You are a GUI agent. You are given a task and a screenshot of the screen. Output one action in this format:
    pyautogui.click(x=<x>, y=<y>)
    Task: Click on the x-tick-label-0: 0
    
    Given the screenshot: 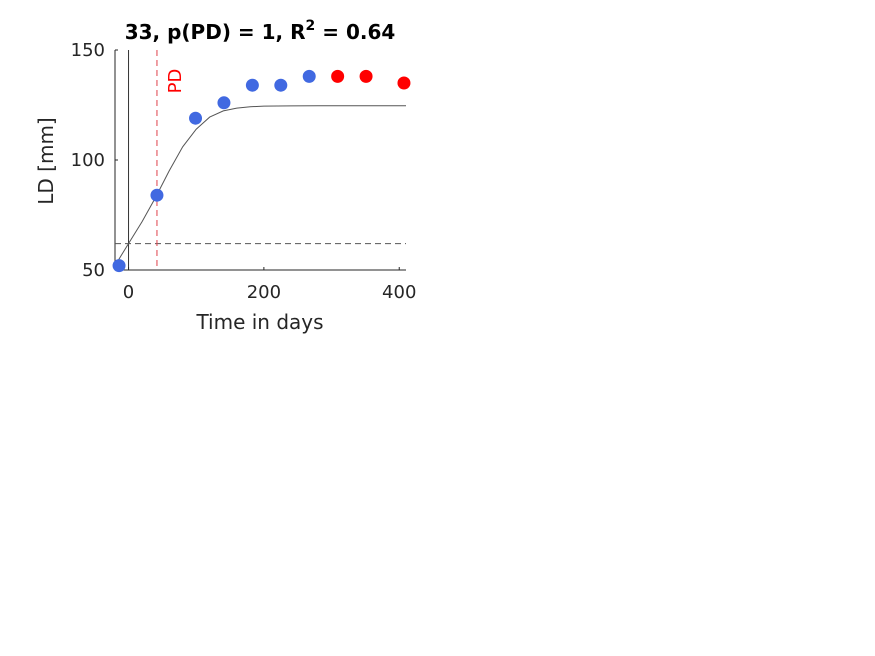 What is the action you would take?
    pyautogui.click(x=128, y=292)
    